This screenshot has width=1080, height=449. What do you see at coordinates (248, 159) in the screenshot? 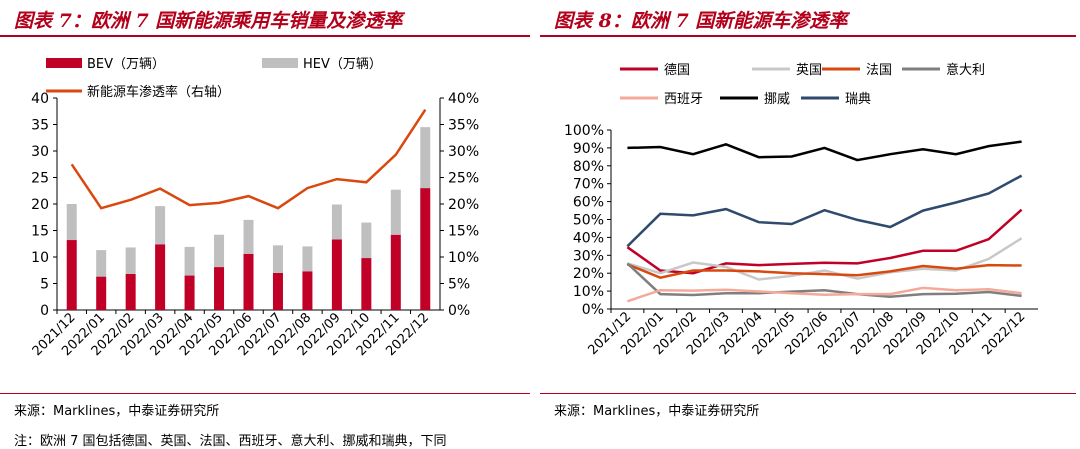
I see `penetration-line` at bounding box center [248, 159].